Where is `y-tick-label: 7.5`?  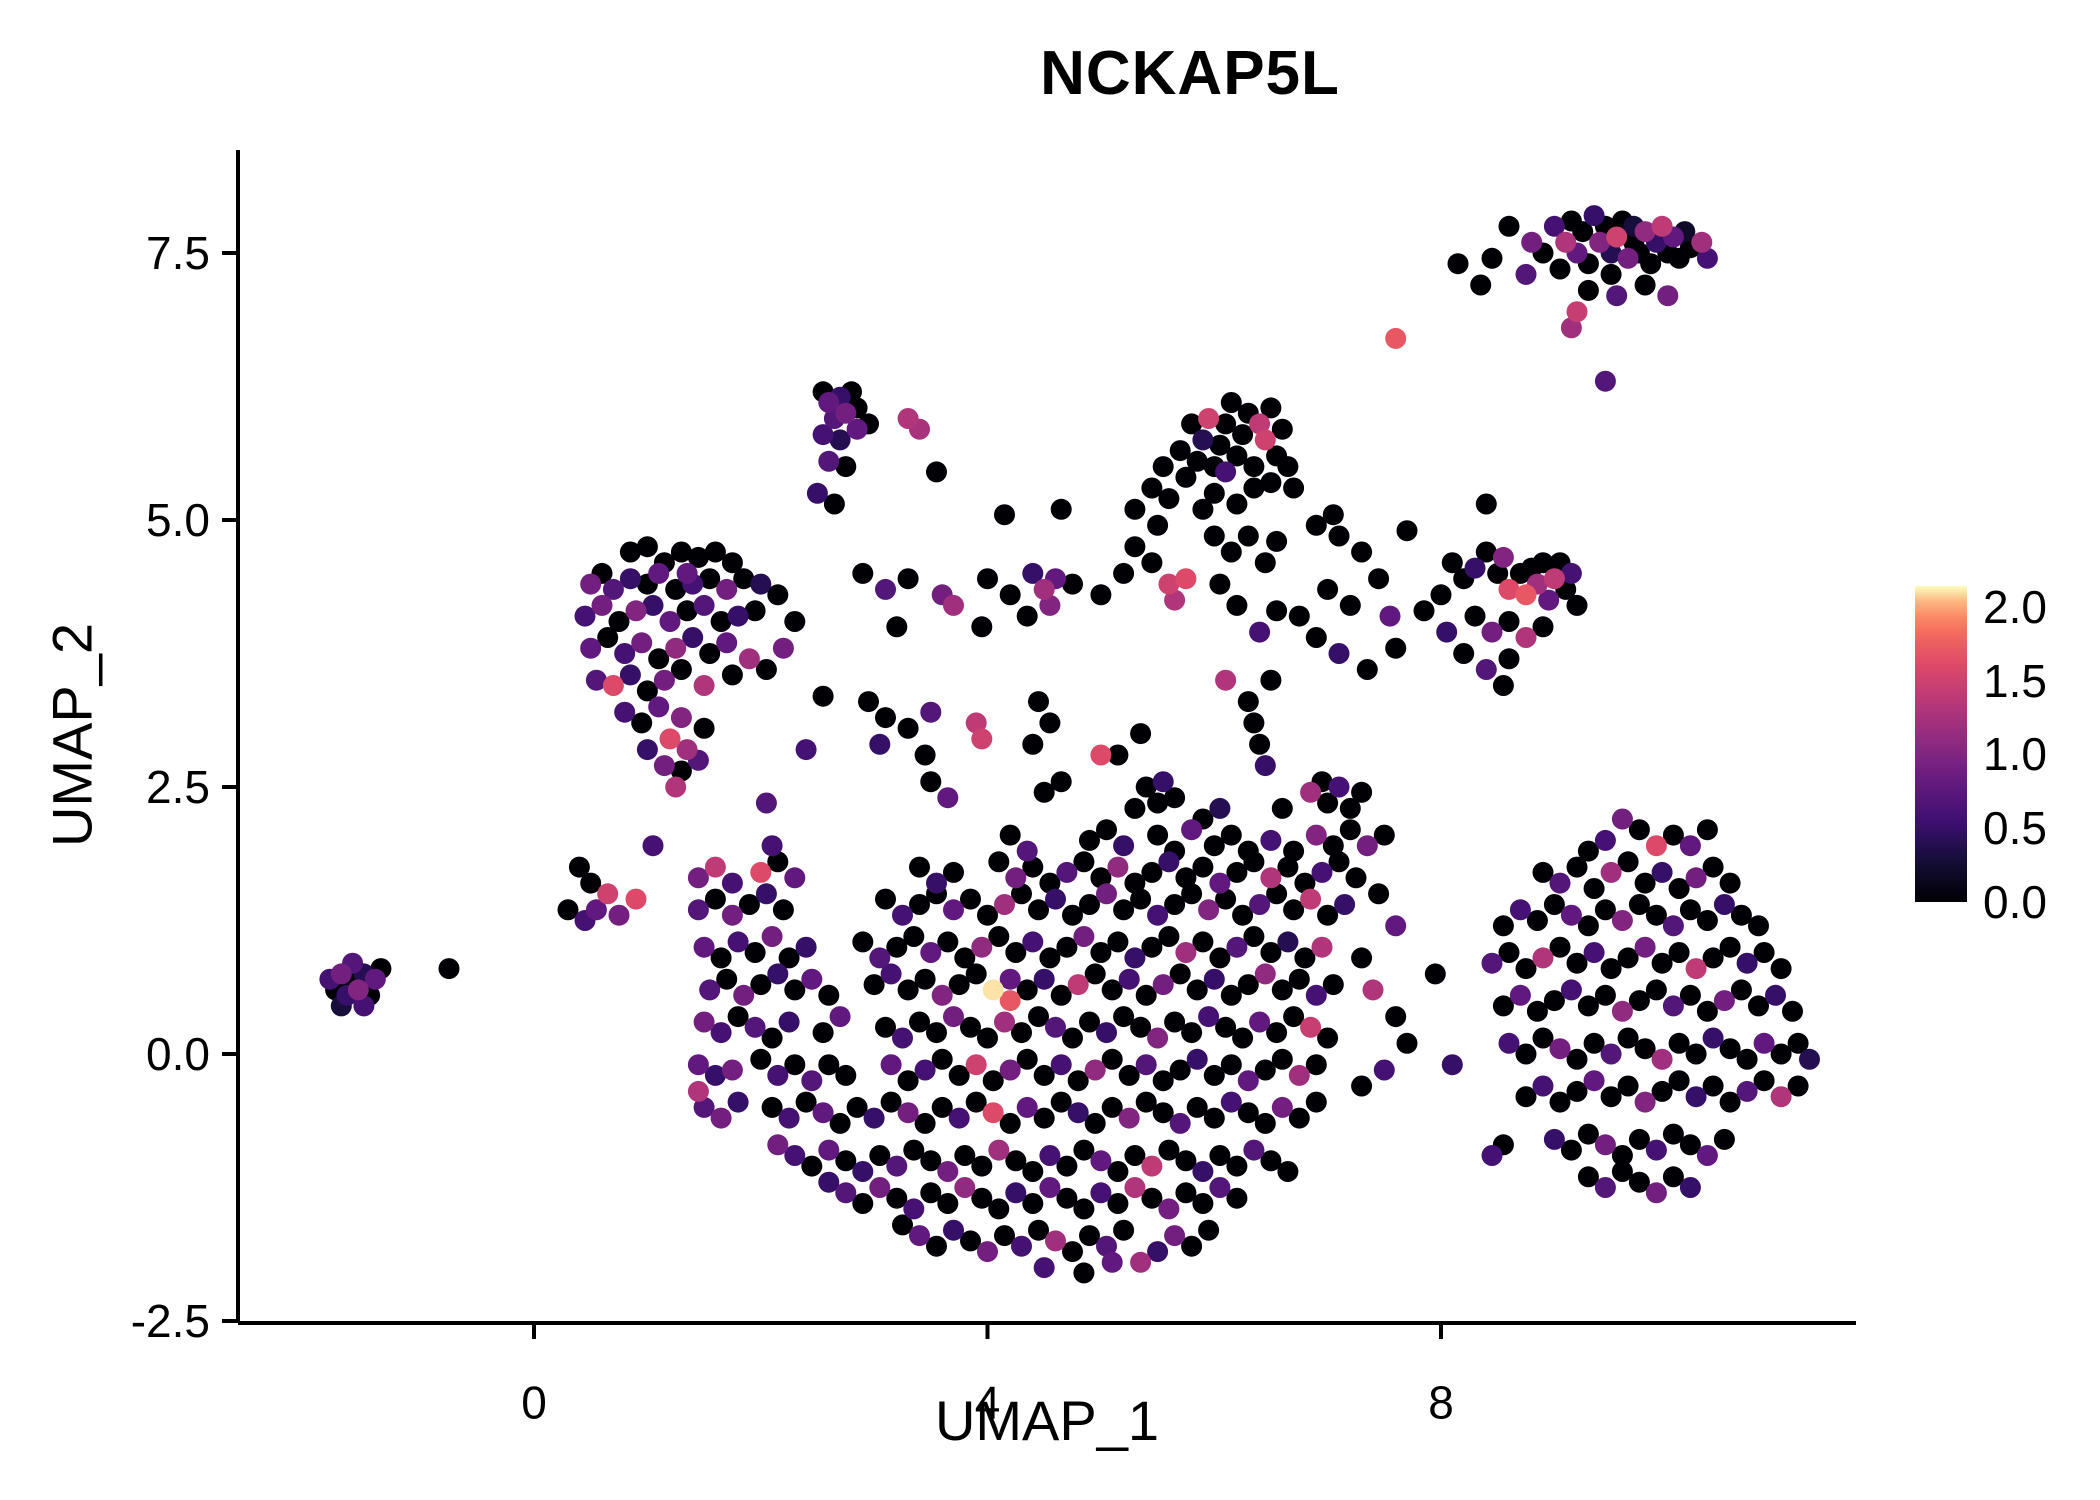
y-tick-label: 7.5 is located at coordinates (178, 253).